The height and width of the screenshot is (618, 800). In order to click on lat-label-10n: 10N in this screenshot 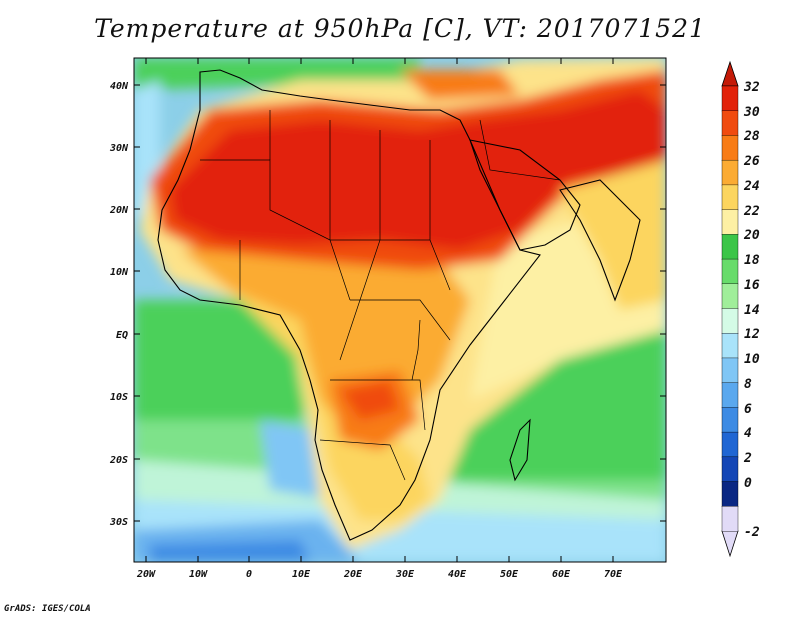, I will do `click(119, 272)`.